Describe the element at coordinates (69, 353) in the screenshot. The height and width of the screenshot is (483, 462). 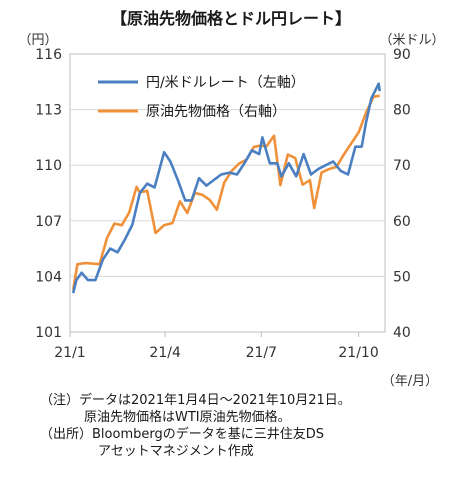
I see `x-tick-label: 21/1` at that location.